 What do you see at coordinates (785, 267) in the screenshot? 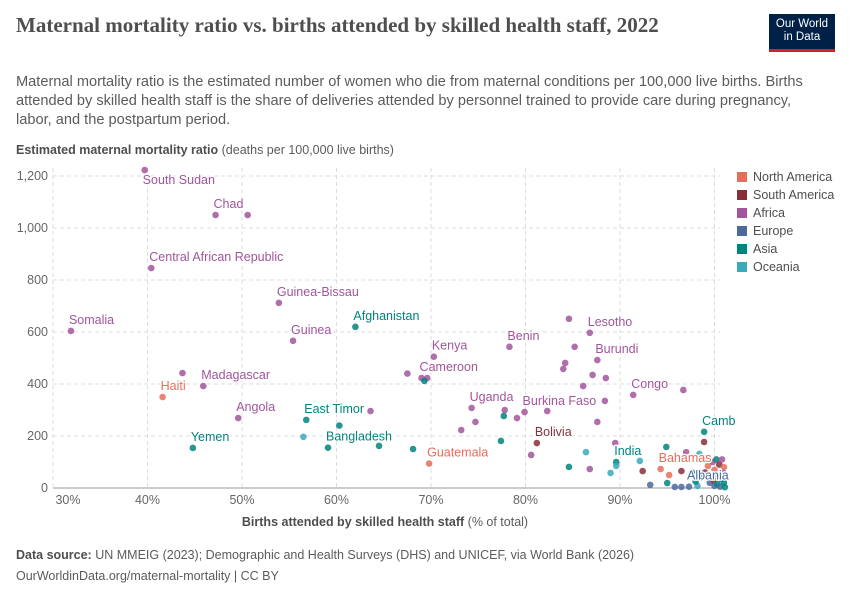
I see `legend-item: Oceania` at bounding box center [785, 267].